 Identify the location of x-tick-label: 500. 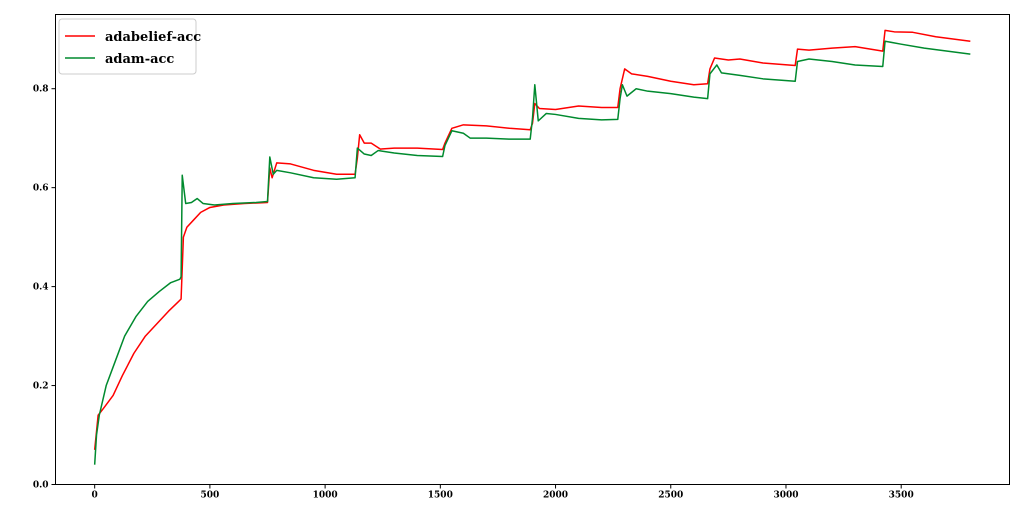
(209, 496).